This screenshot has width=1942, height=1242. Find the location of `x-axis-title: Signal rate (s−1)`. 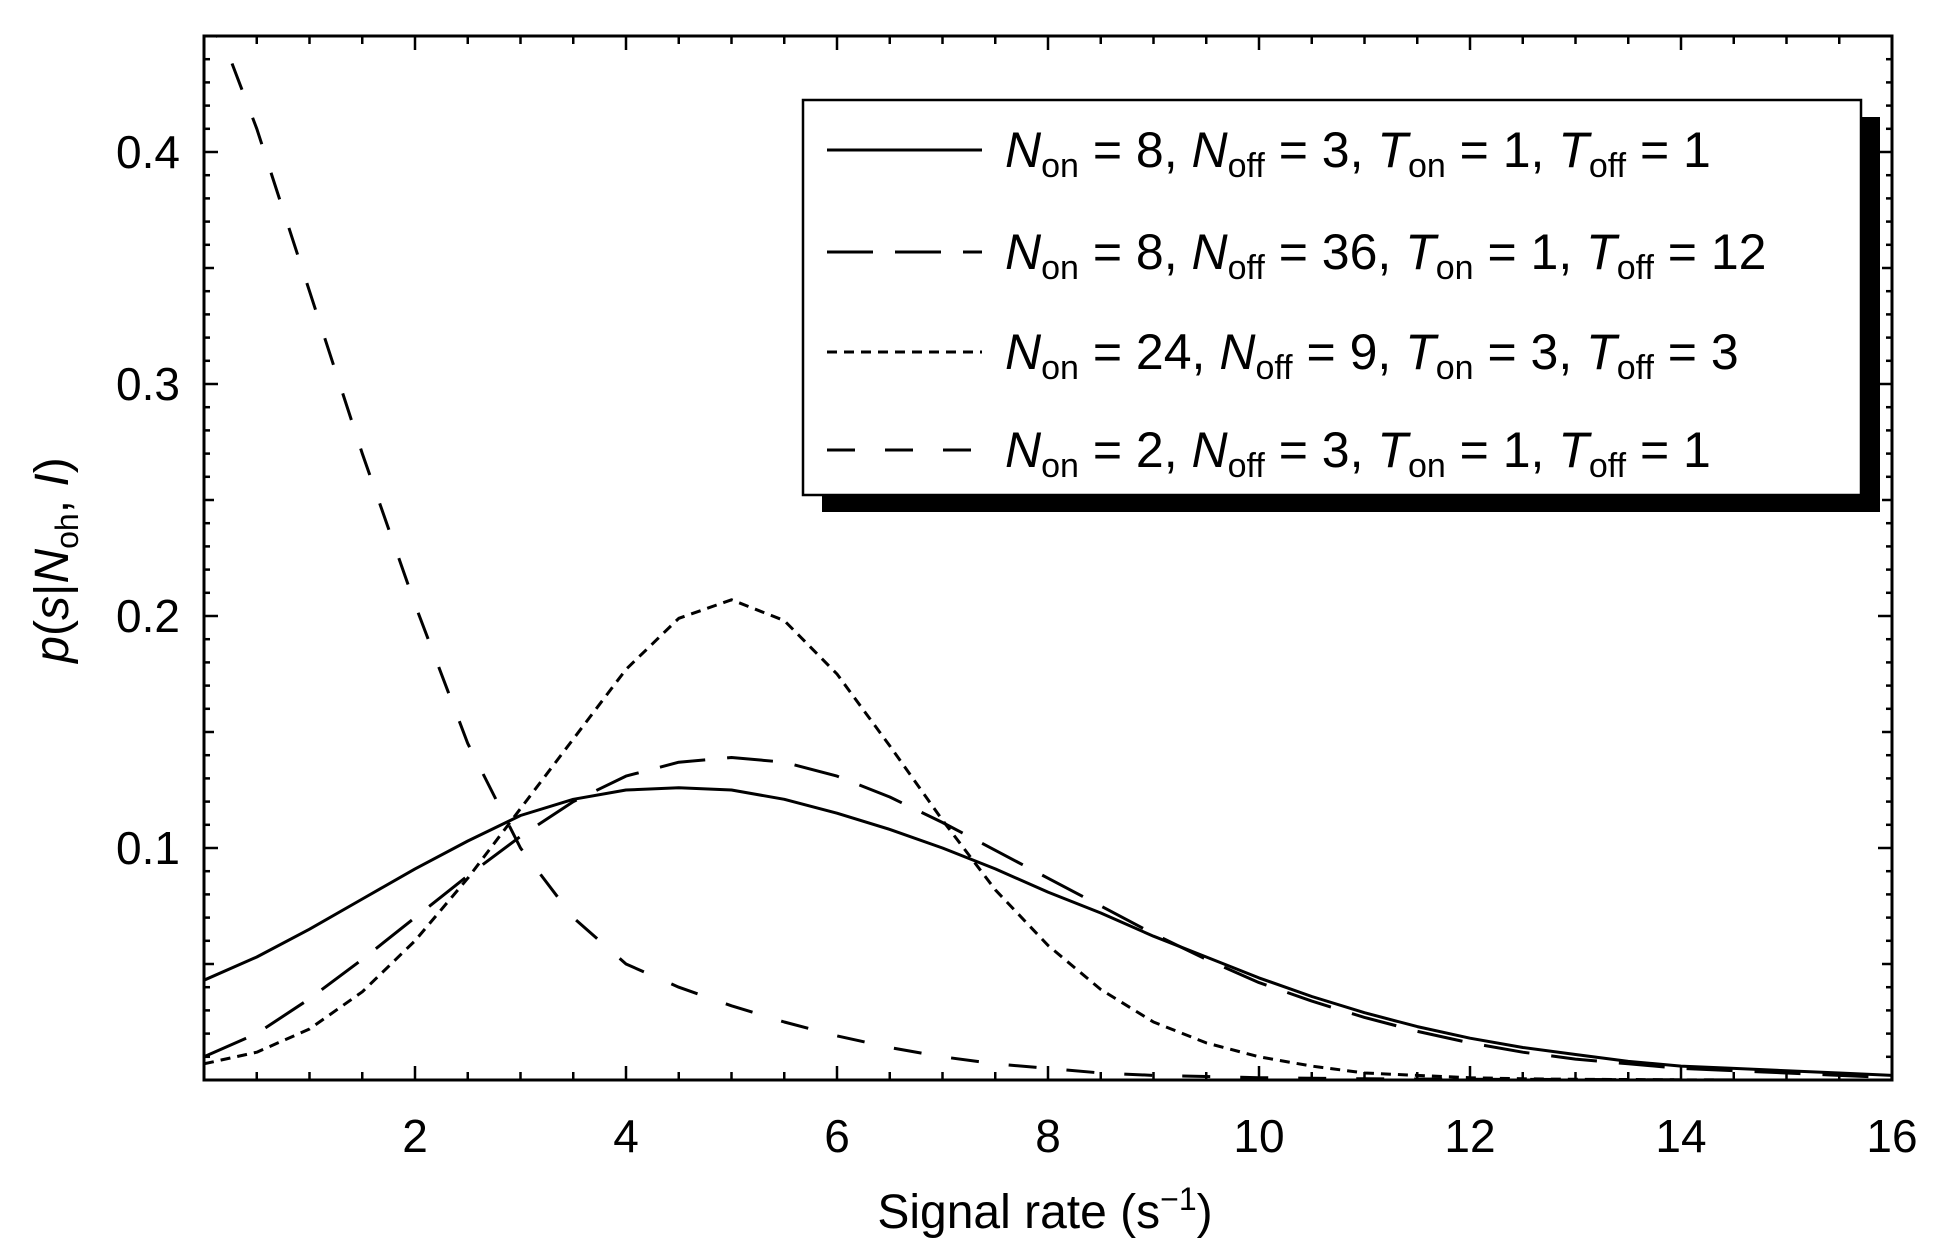

x-axis-title: Signal rate (s−1) is located at coordinates (1044, 1210).